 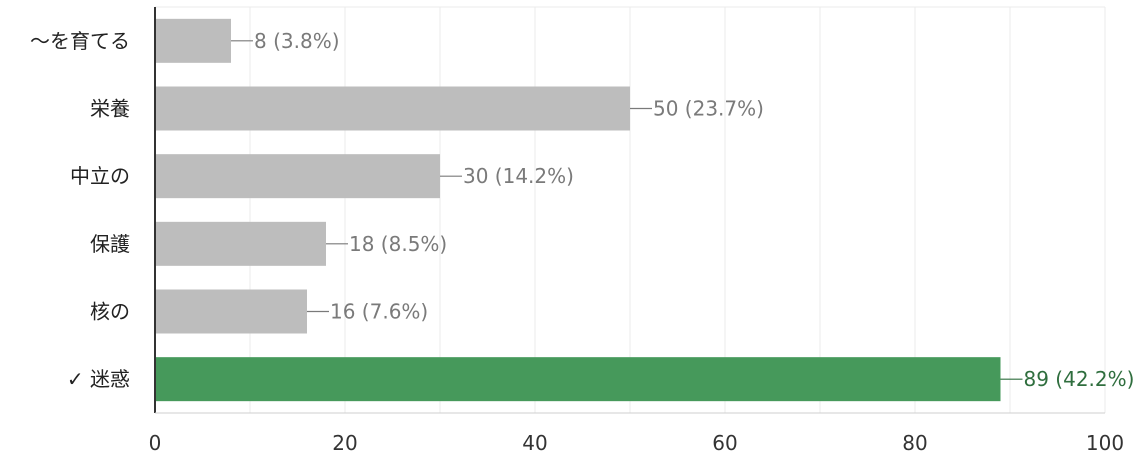 What do you see at coordinates (518, 176) in the screenshot?
I see `data-label: 30 (14.2%)` at bounding box center [518, 176].